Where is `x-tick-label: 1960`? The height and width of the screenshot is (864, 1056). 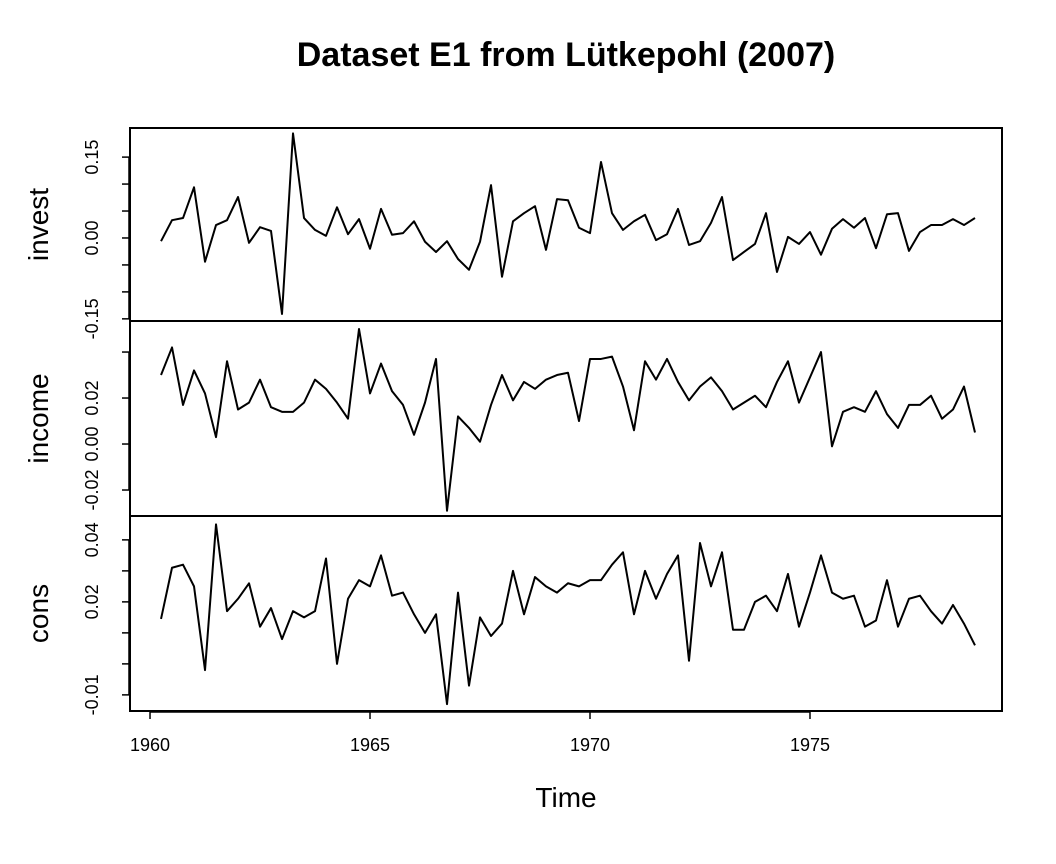 x-tick-label: 1960 is located at coordinates (150, 745).